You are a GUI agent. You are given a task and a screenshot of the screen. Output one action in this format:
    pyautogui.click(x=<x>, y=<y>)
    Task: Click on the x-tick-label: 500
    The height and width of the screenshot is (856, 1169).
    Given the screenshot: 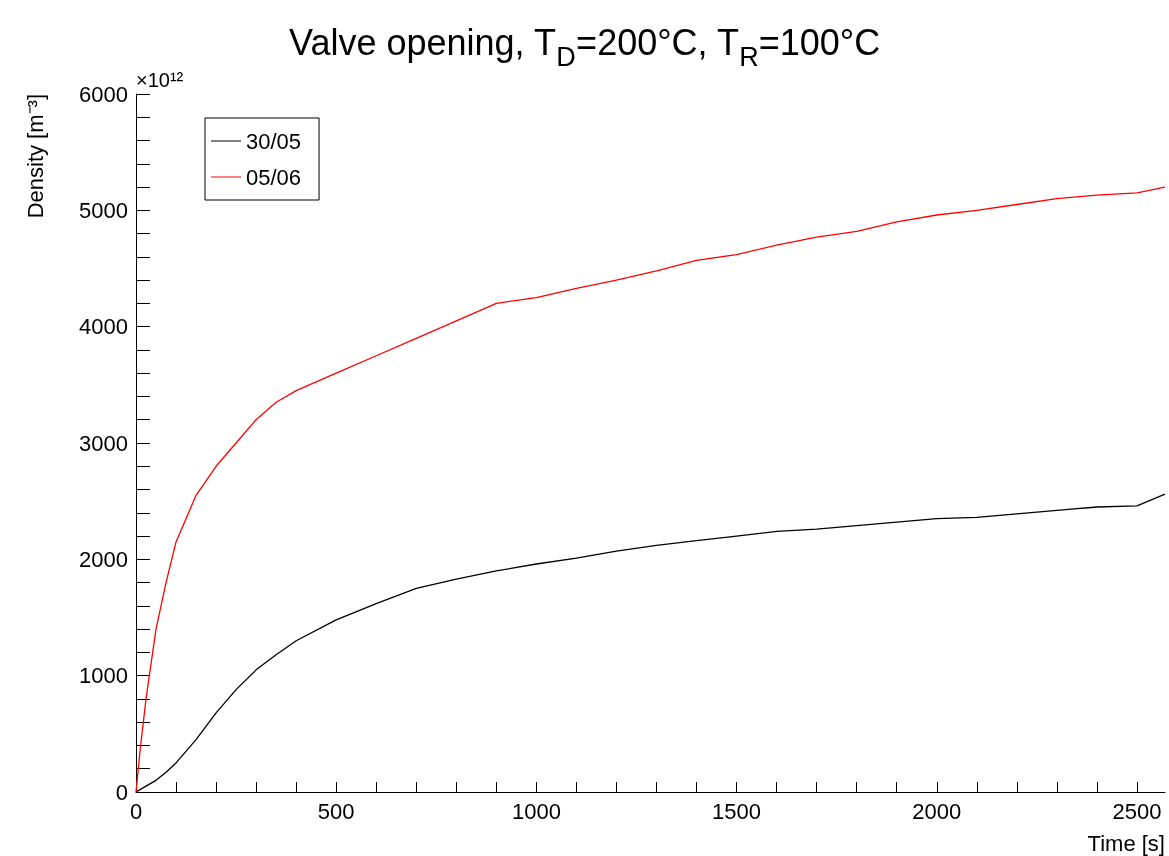 What is the action you would take?
    pyautogui.click(x=336, y=811)
    